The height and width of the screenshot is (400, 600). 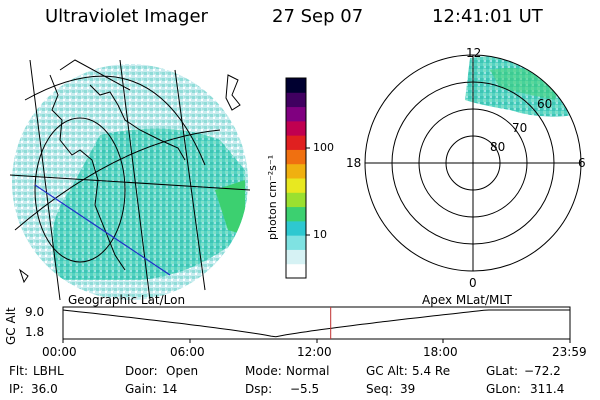 I want to click on emission-region, so click(x=150, y=204).